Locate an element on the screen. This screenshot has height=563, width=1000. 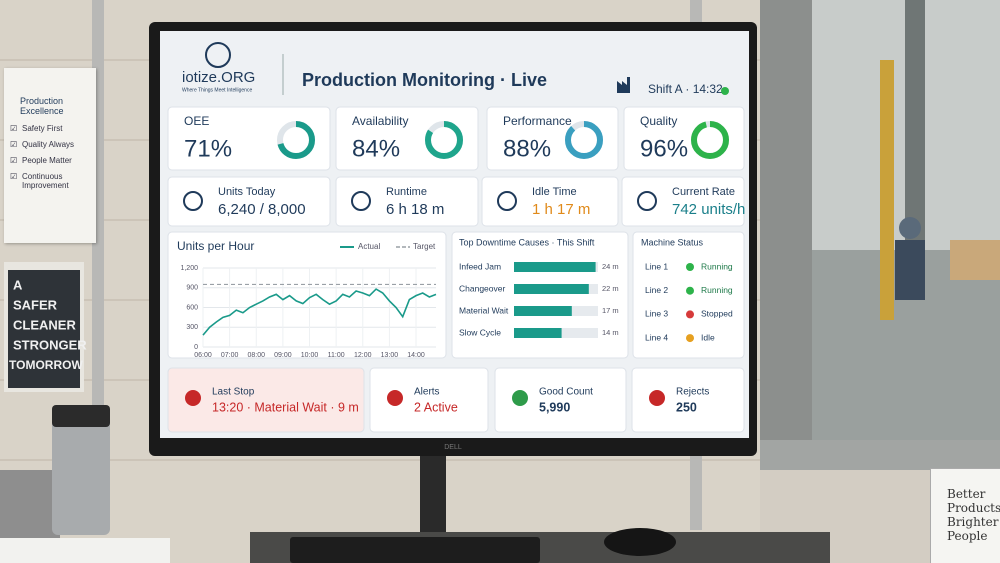
boxes is located at coordinates (975, 260).